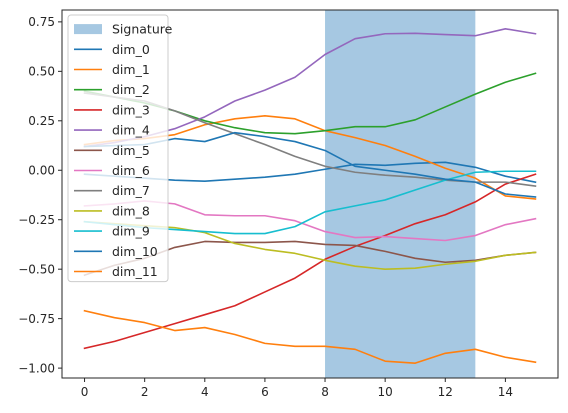  What do you see at coordinates (131, 190) in the screenshot?
I see `legend-label-dim-7: dim_7` at bounding box center [131, 190].